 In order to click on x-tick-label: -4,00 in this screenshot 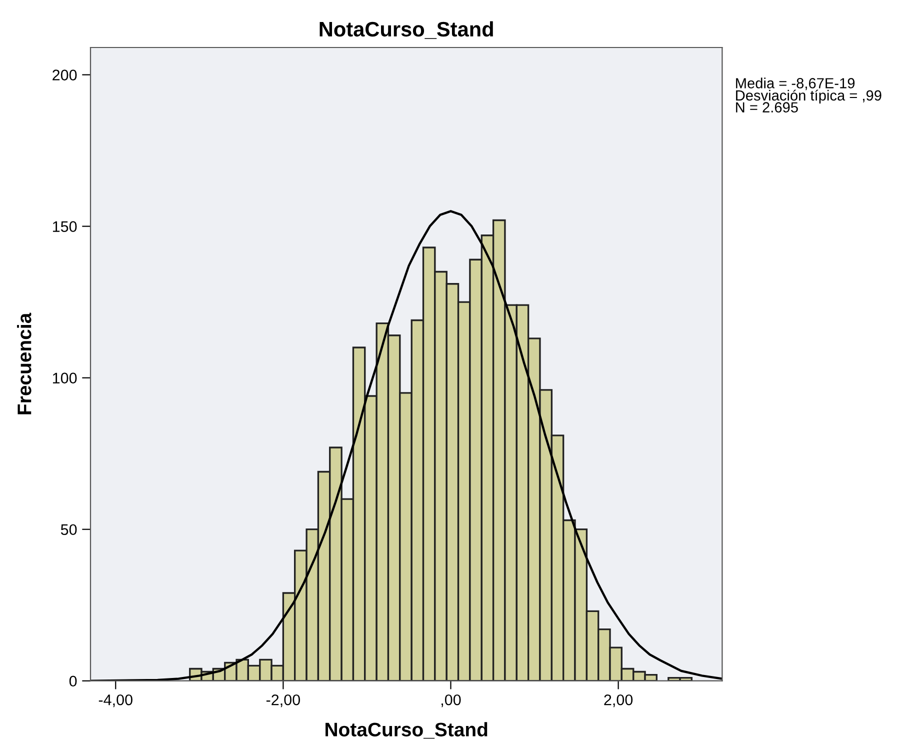, I will do `click(115, 701)`.